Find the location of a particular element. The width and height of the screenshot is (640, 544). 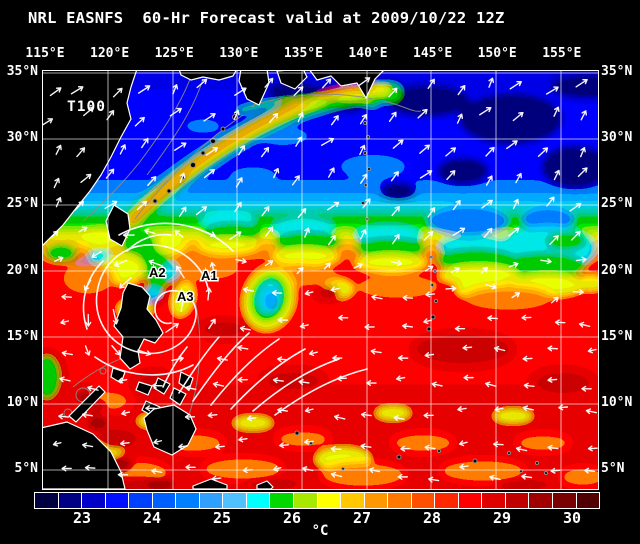

colorbar is located at coordinates (317, 500).